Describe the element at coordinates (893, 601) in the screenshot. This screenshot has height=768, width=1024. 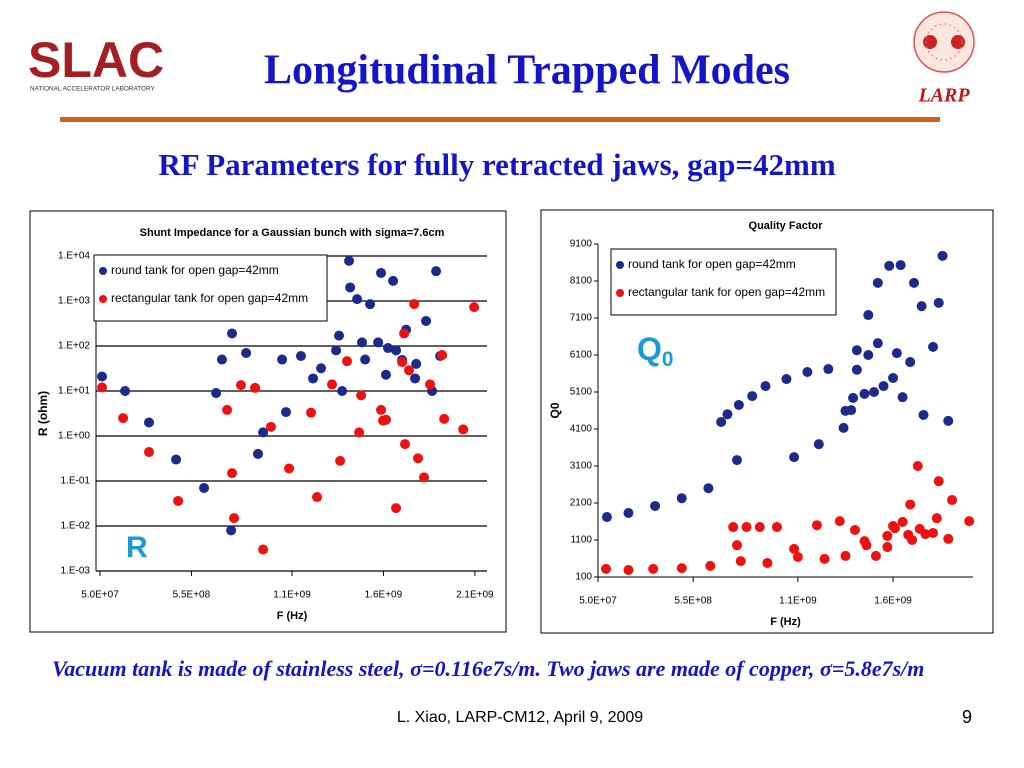
I see `x-tick-label: 1.6E+09` at that location.